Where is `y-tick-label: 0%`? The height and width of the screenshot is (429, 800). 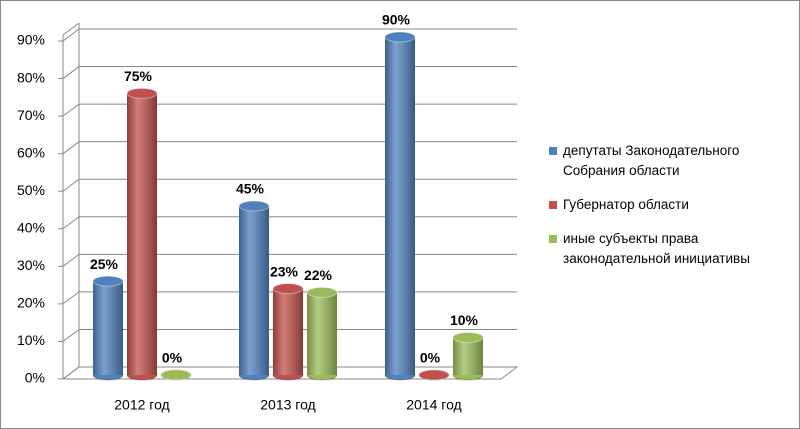 y-tick-label: 0% is located at coordinates (35, 378).